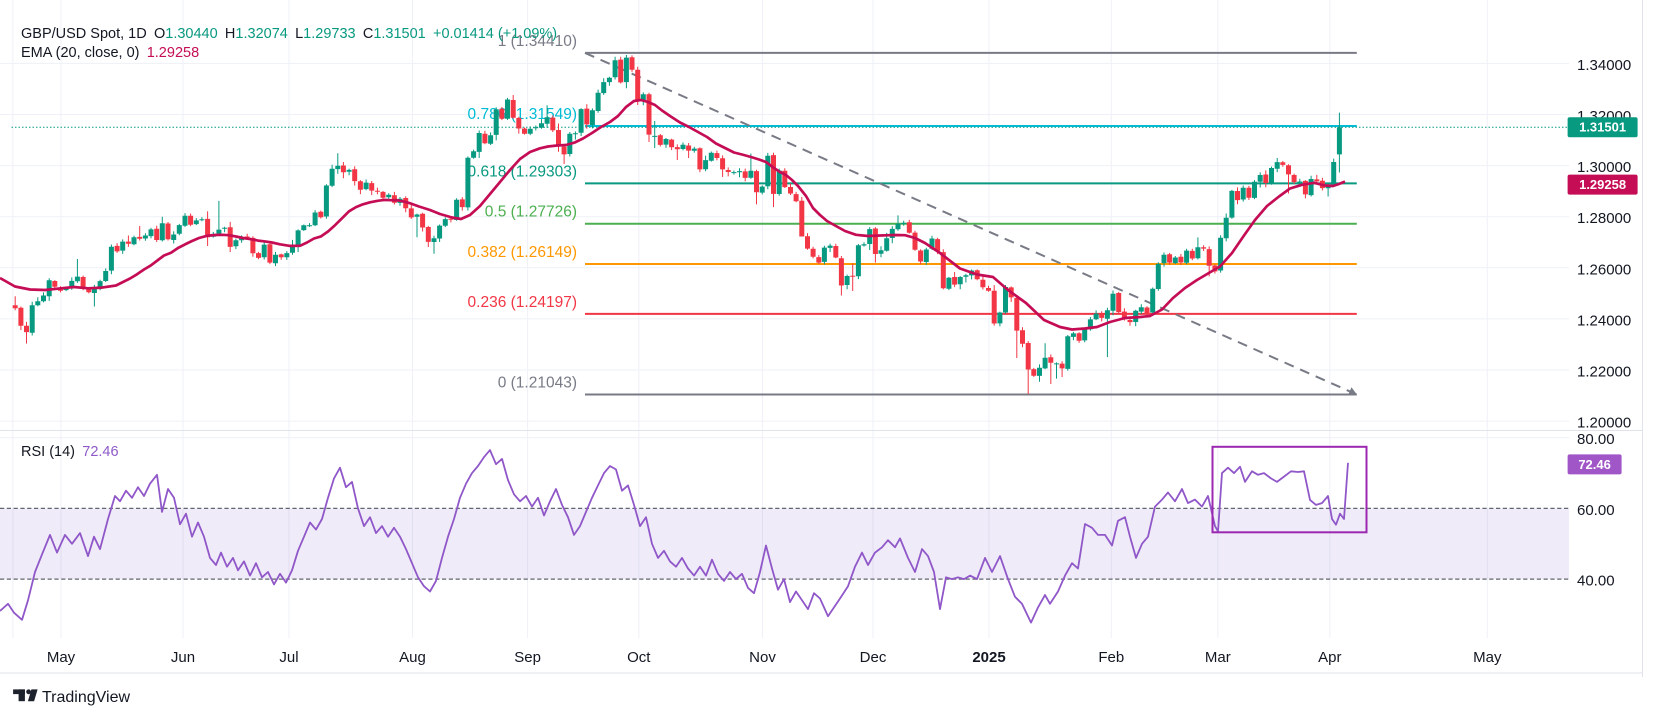 This screenshot has height=718, width=1656. What do you see at coordinates (183, 657) in the screenshot?
I see `svg-text: Jun` at bounding box center [183, 657].